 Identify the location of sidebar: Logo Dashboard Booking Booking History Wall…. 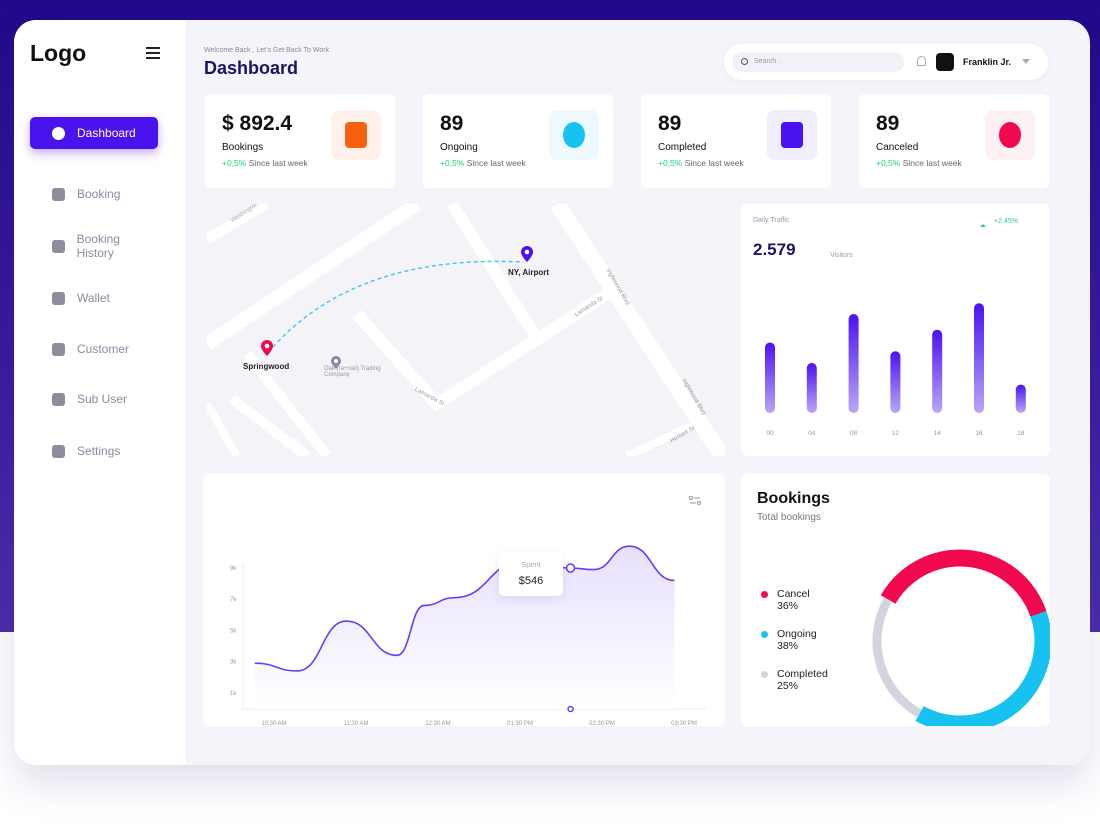
(100, 392).